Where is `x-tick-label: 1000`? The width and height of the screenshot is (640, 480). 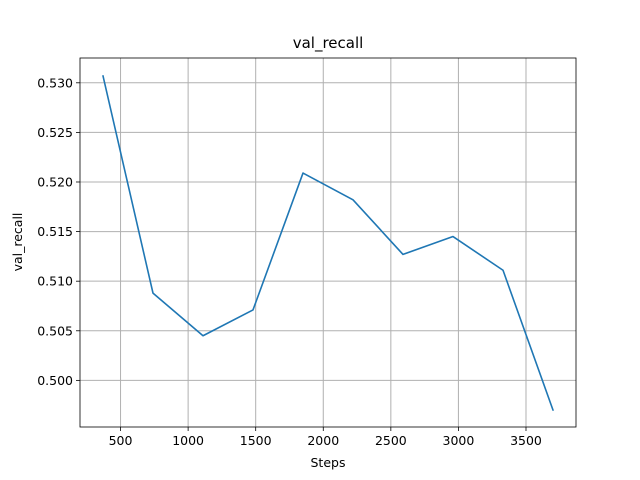 x-tick-label: 1000 is located at coordinates (188, 440).